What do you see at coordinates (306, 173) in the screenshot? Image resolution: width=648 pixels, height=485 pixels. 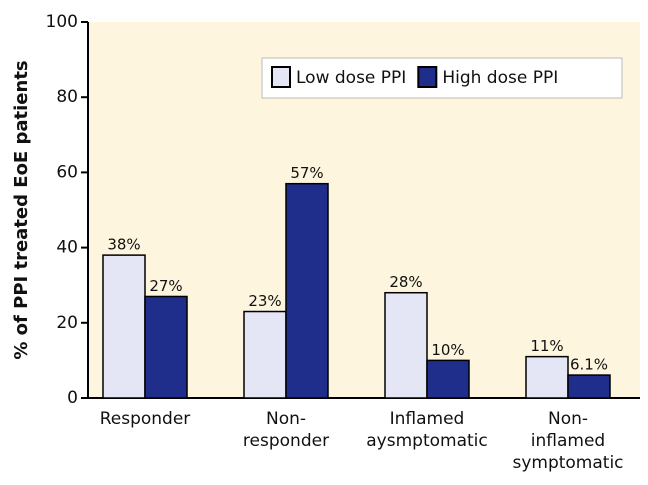 I see `value-label: 57%` at bounding box center [306, 173].